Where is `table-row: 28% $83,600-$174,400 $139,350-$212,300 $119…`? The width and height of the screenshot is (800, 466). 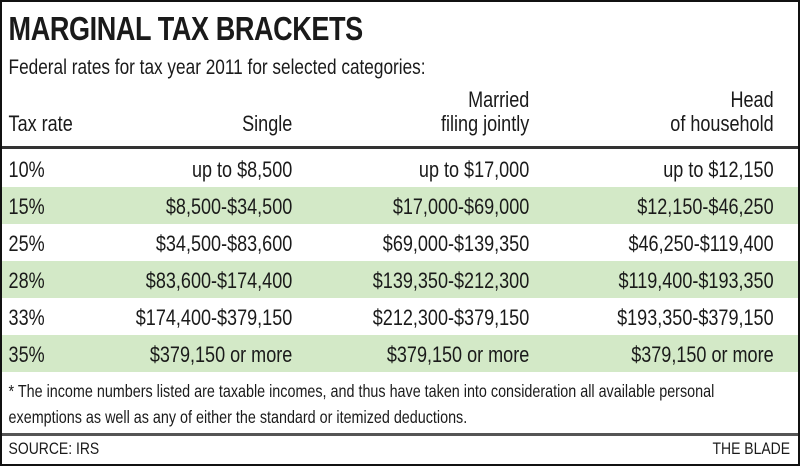
table-row: 28% $83,600-$174,400 $139,350-$212,300 $119… is located at coordinates (400, 279).